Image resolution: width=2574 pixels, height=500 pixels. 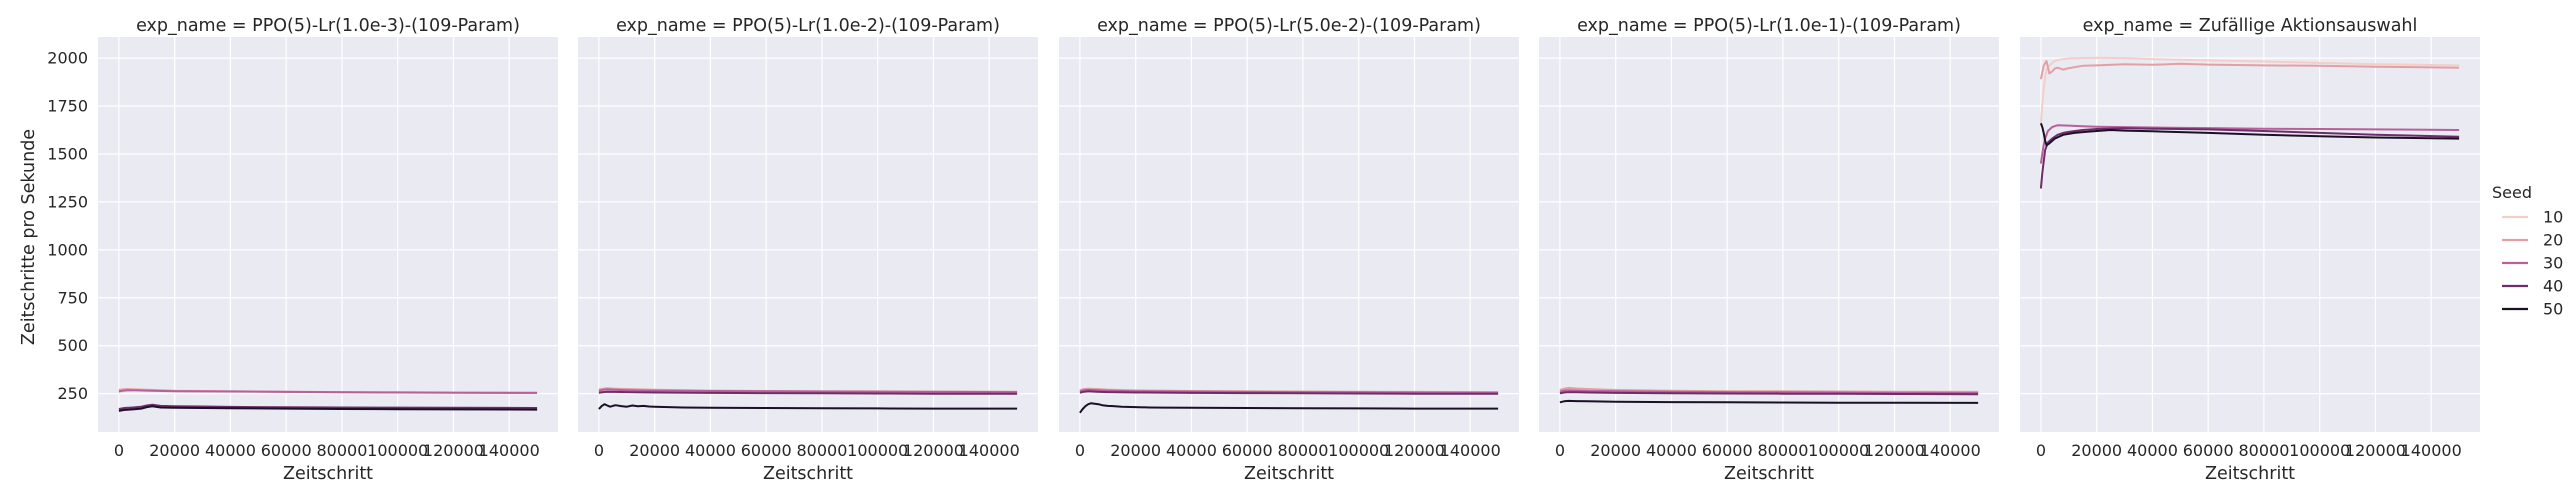 I want to click on legend-entries: 10 20 30 40 50, so click(x=2532, y=263).